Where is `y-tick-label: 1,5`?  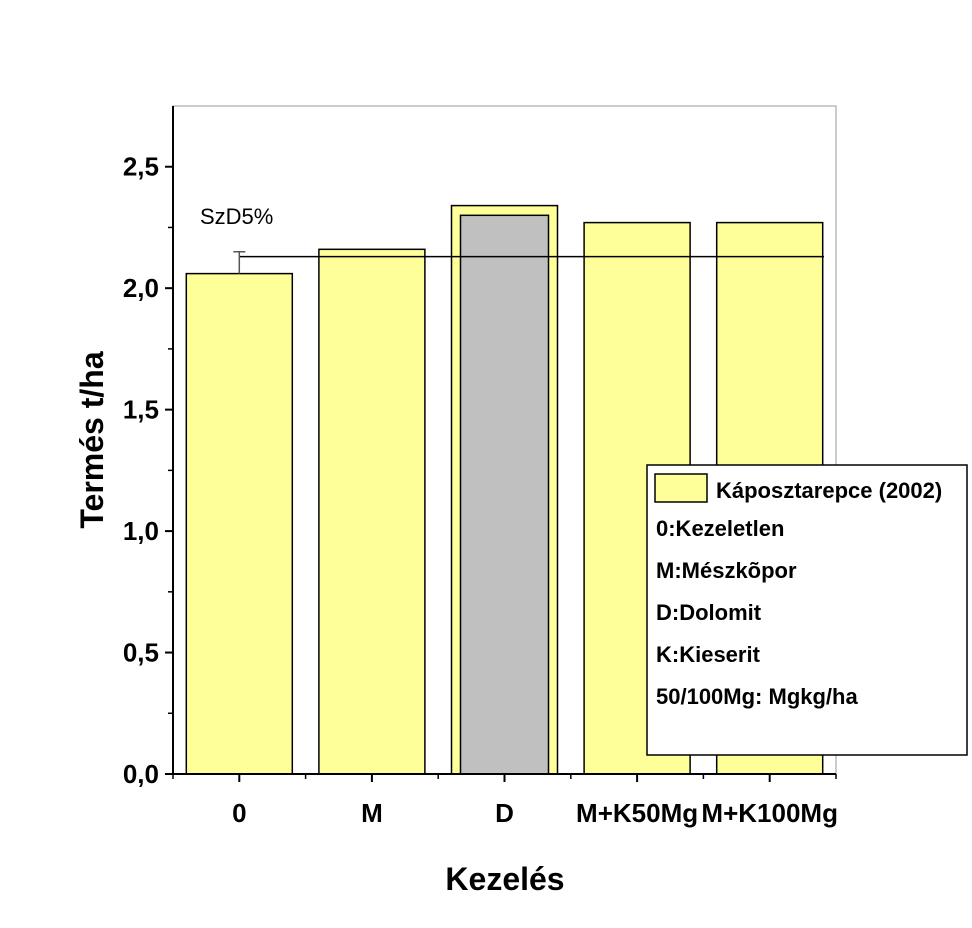 y-tick-label: 1,5 is located at coordinates (141, 410).